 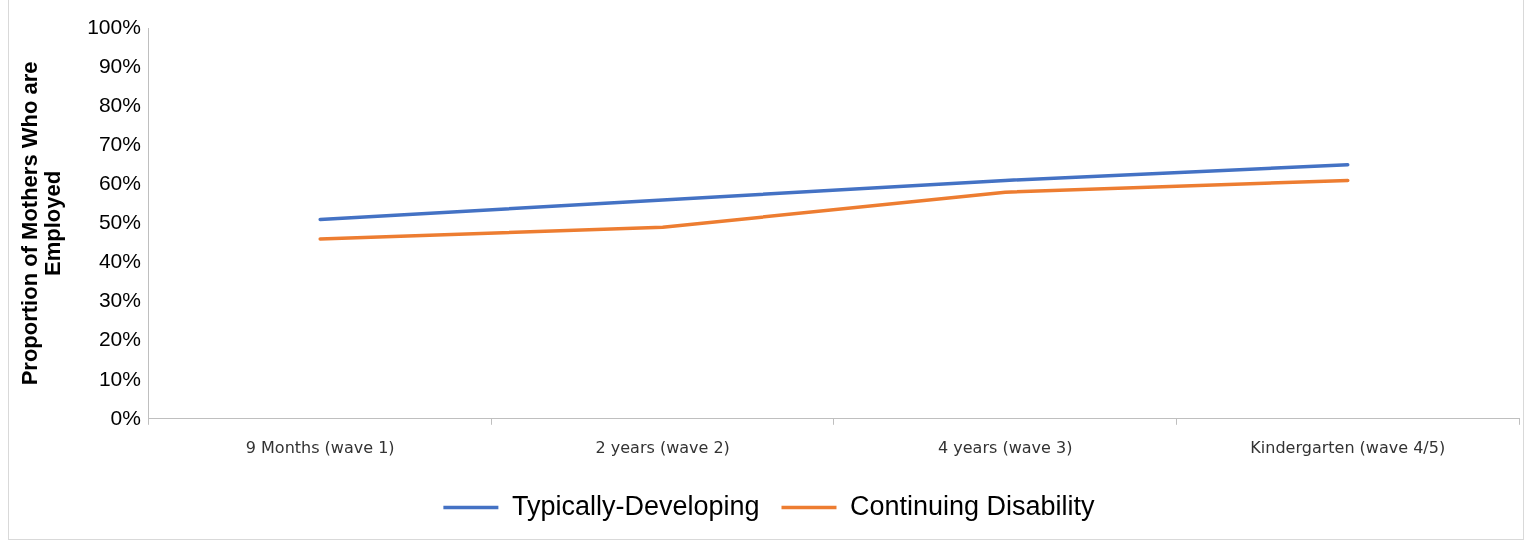 I want to click on y-tick-label: 0%, so click(x=125, y=417).